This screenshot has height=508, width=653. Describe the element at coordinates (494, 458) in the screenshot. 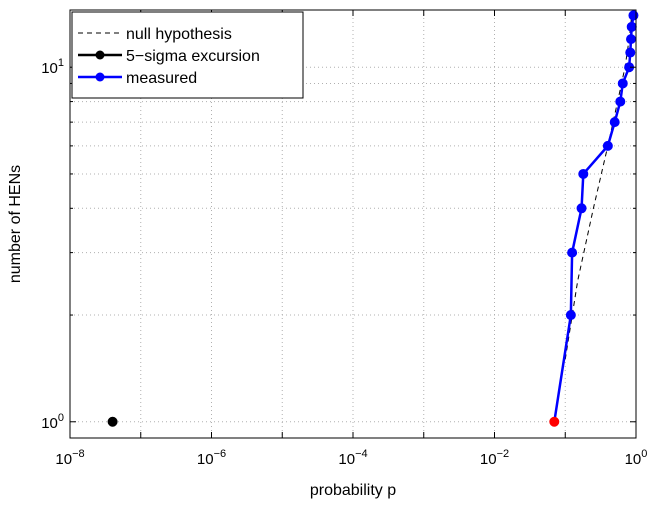

I see `x-tick-label: 10⁻²` at that location.